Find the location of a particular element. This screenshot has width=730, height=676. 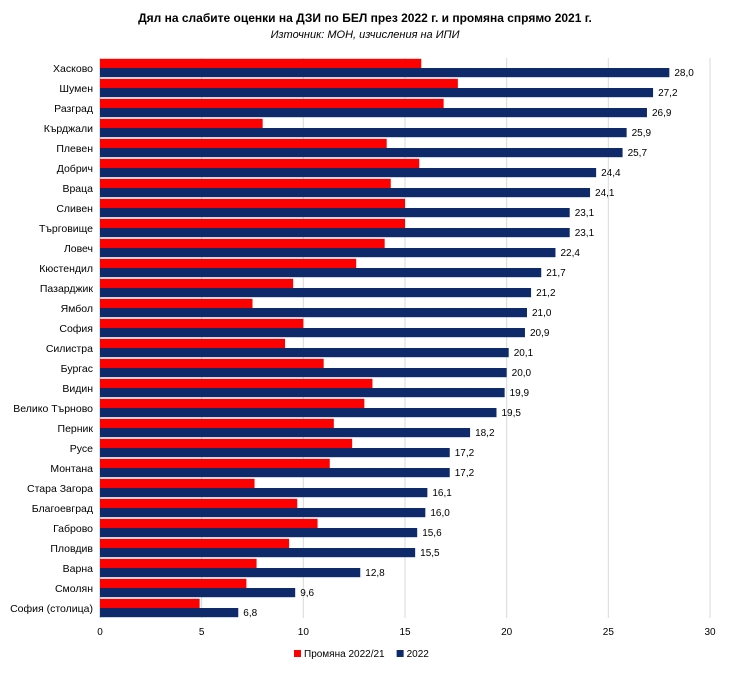

data-label: 18,2 is located at coordinates (485, 433).